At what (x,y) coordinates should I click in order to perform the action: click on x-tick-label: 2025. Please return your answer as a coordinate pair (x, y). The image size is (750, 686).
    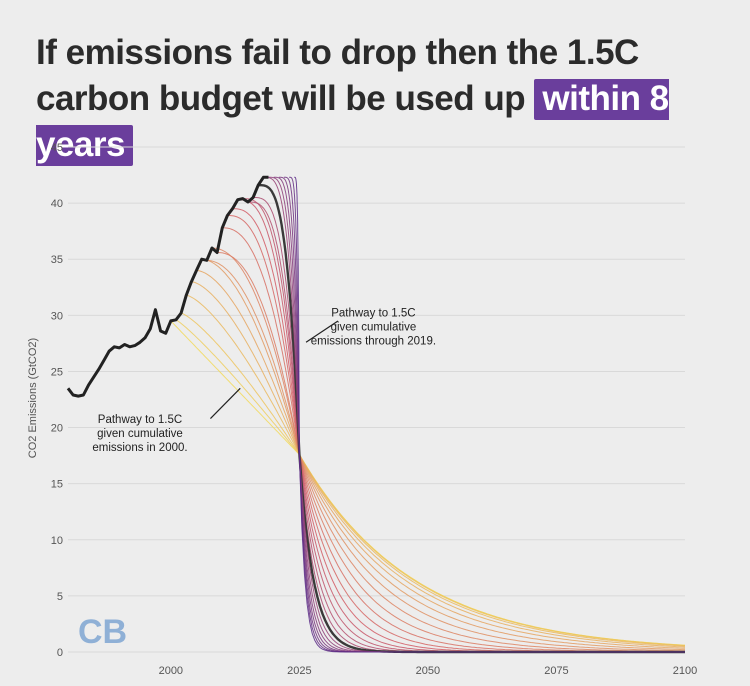
    Looking at the image, I should click on (299, 671).